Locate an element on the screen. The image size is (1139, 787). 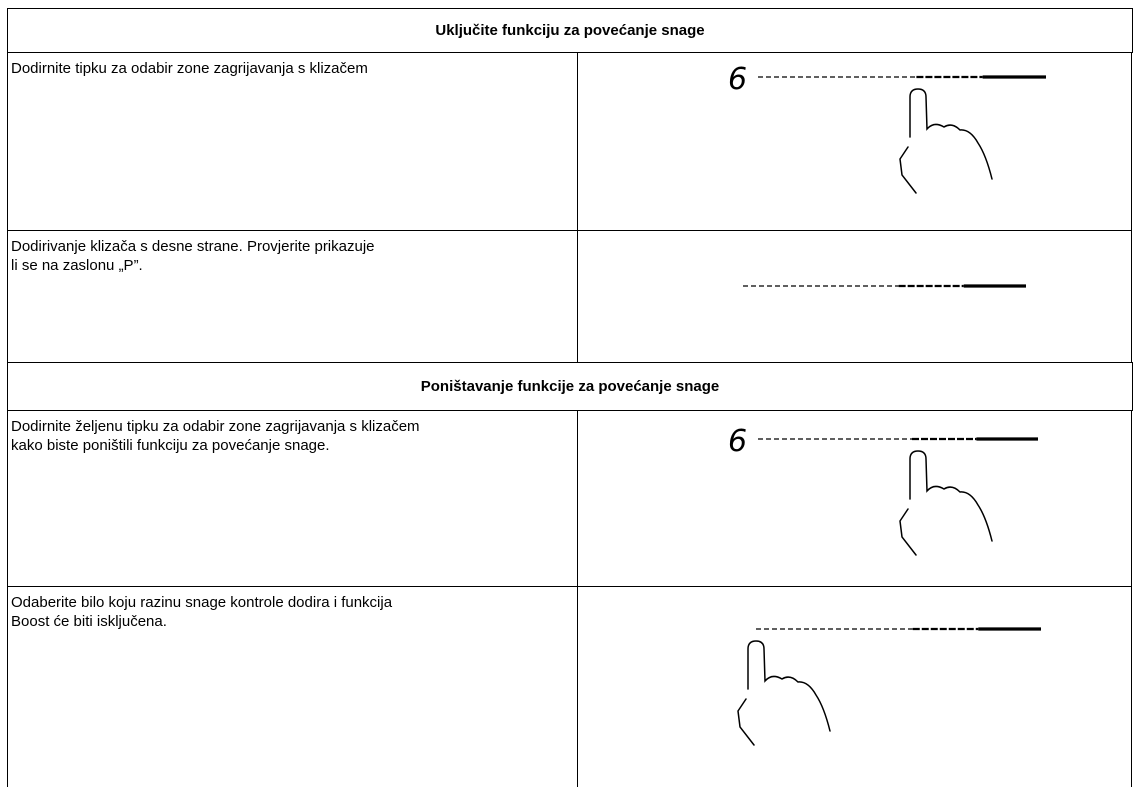
instruction-line: Boost će biti isključena. is located at coordinates (89, 621).